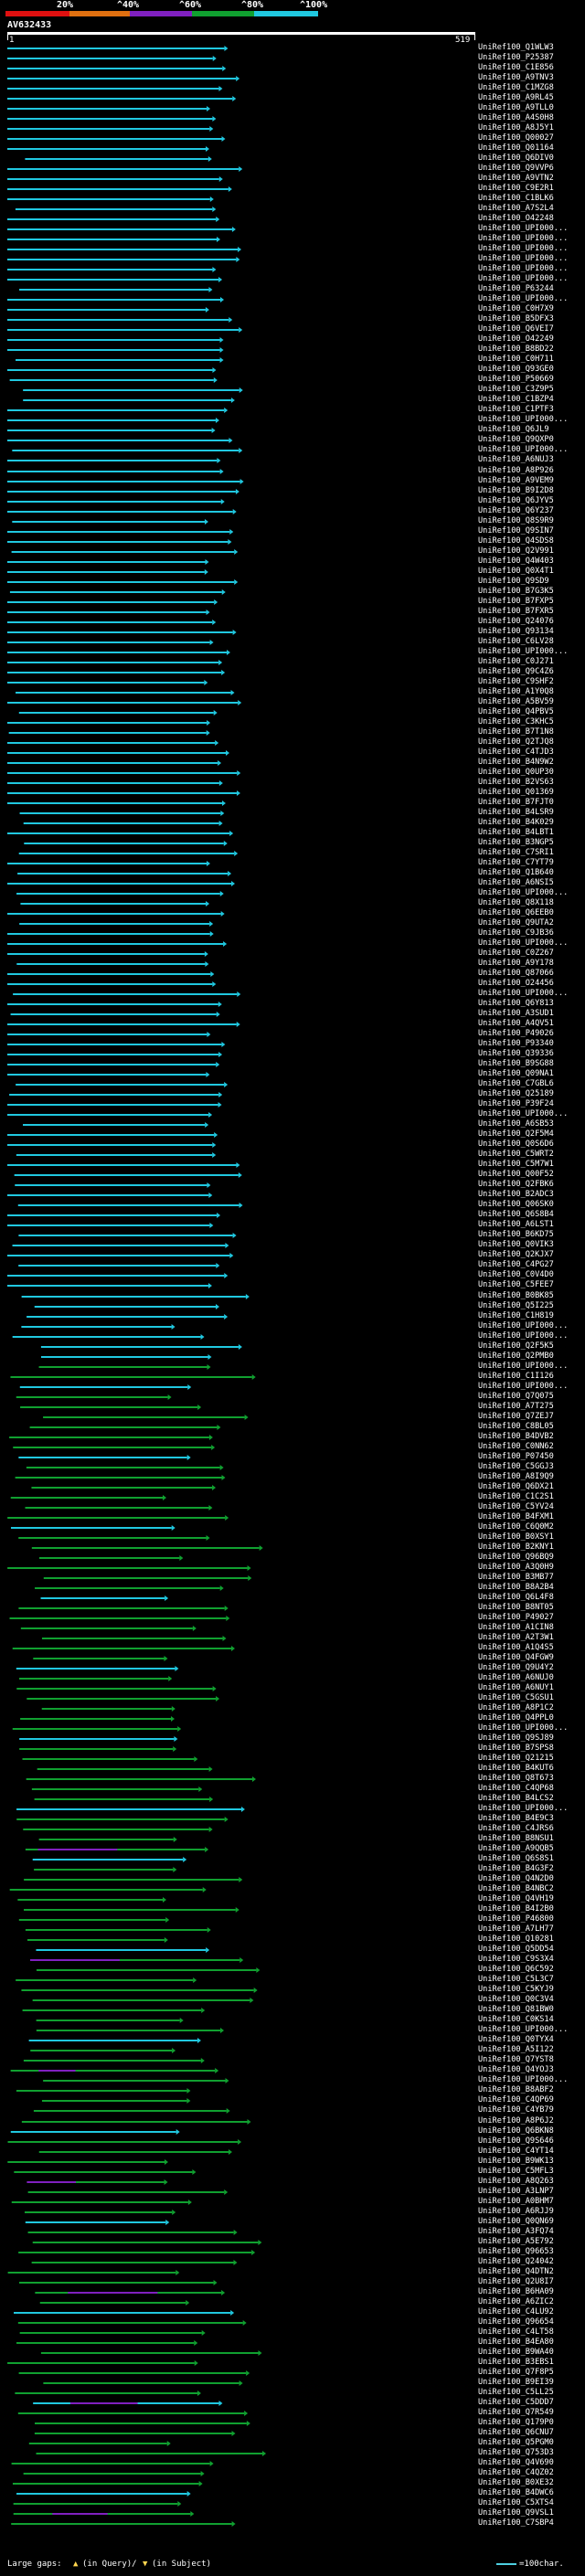  I want to click on hit-name: UniRef100_C1H819, so click(516, 1315).